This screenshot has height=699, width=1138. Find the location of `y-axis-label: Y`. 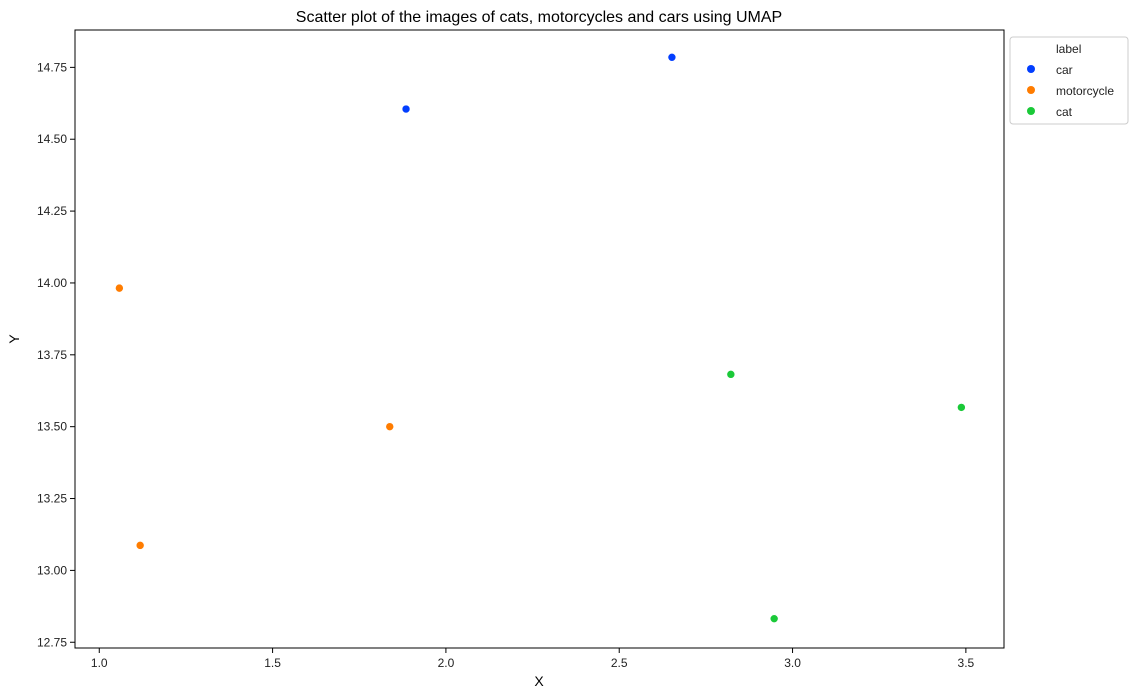

y-axis-label: Y is located at coordinates (14, 339).